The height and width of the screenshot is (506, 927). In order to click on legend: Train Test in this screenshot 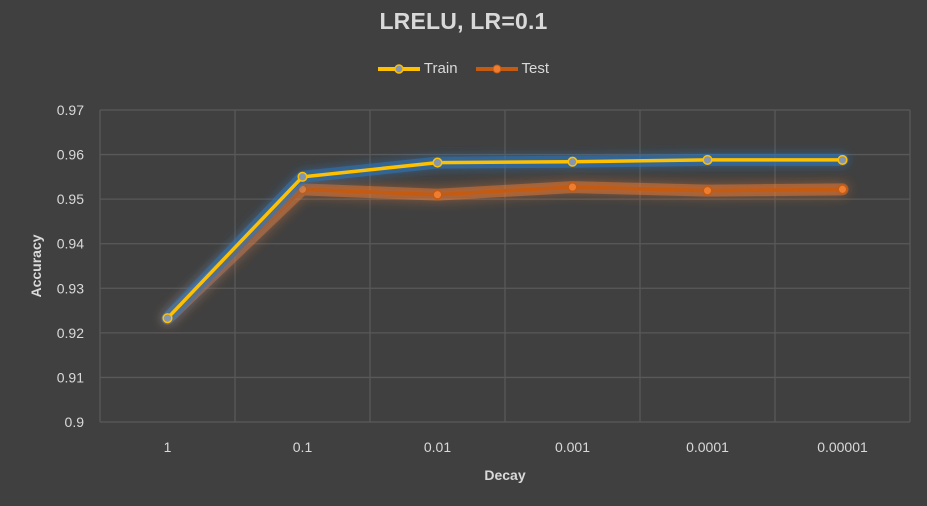, I will do `click(463, 68)`.